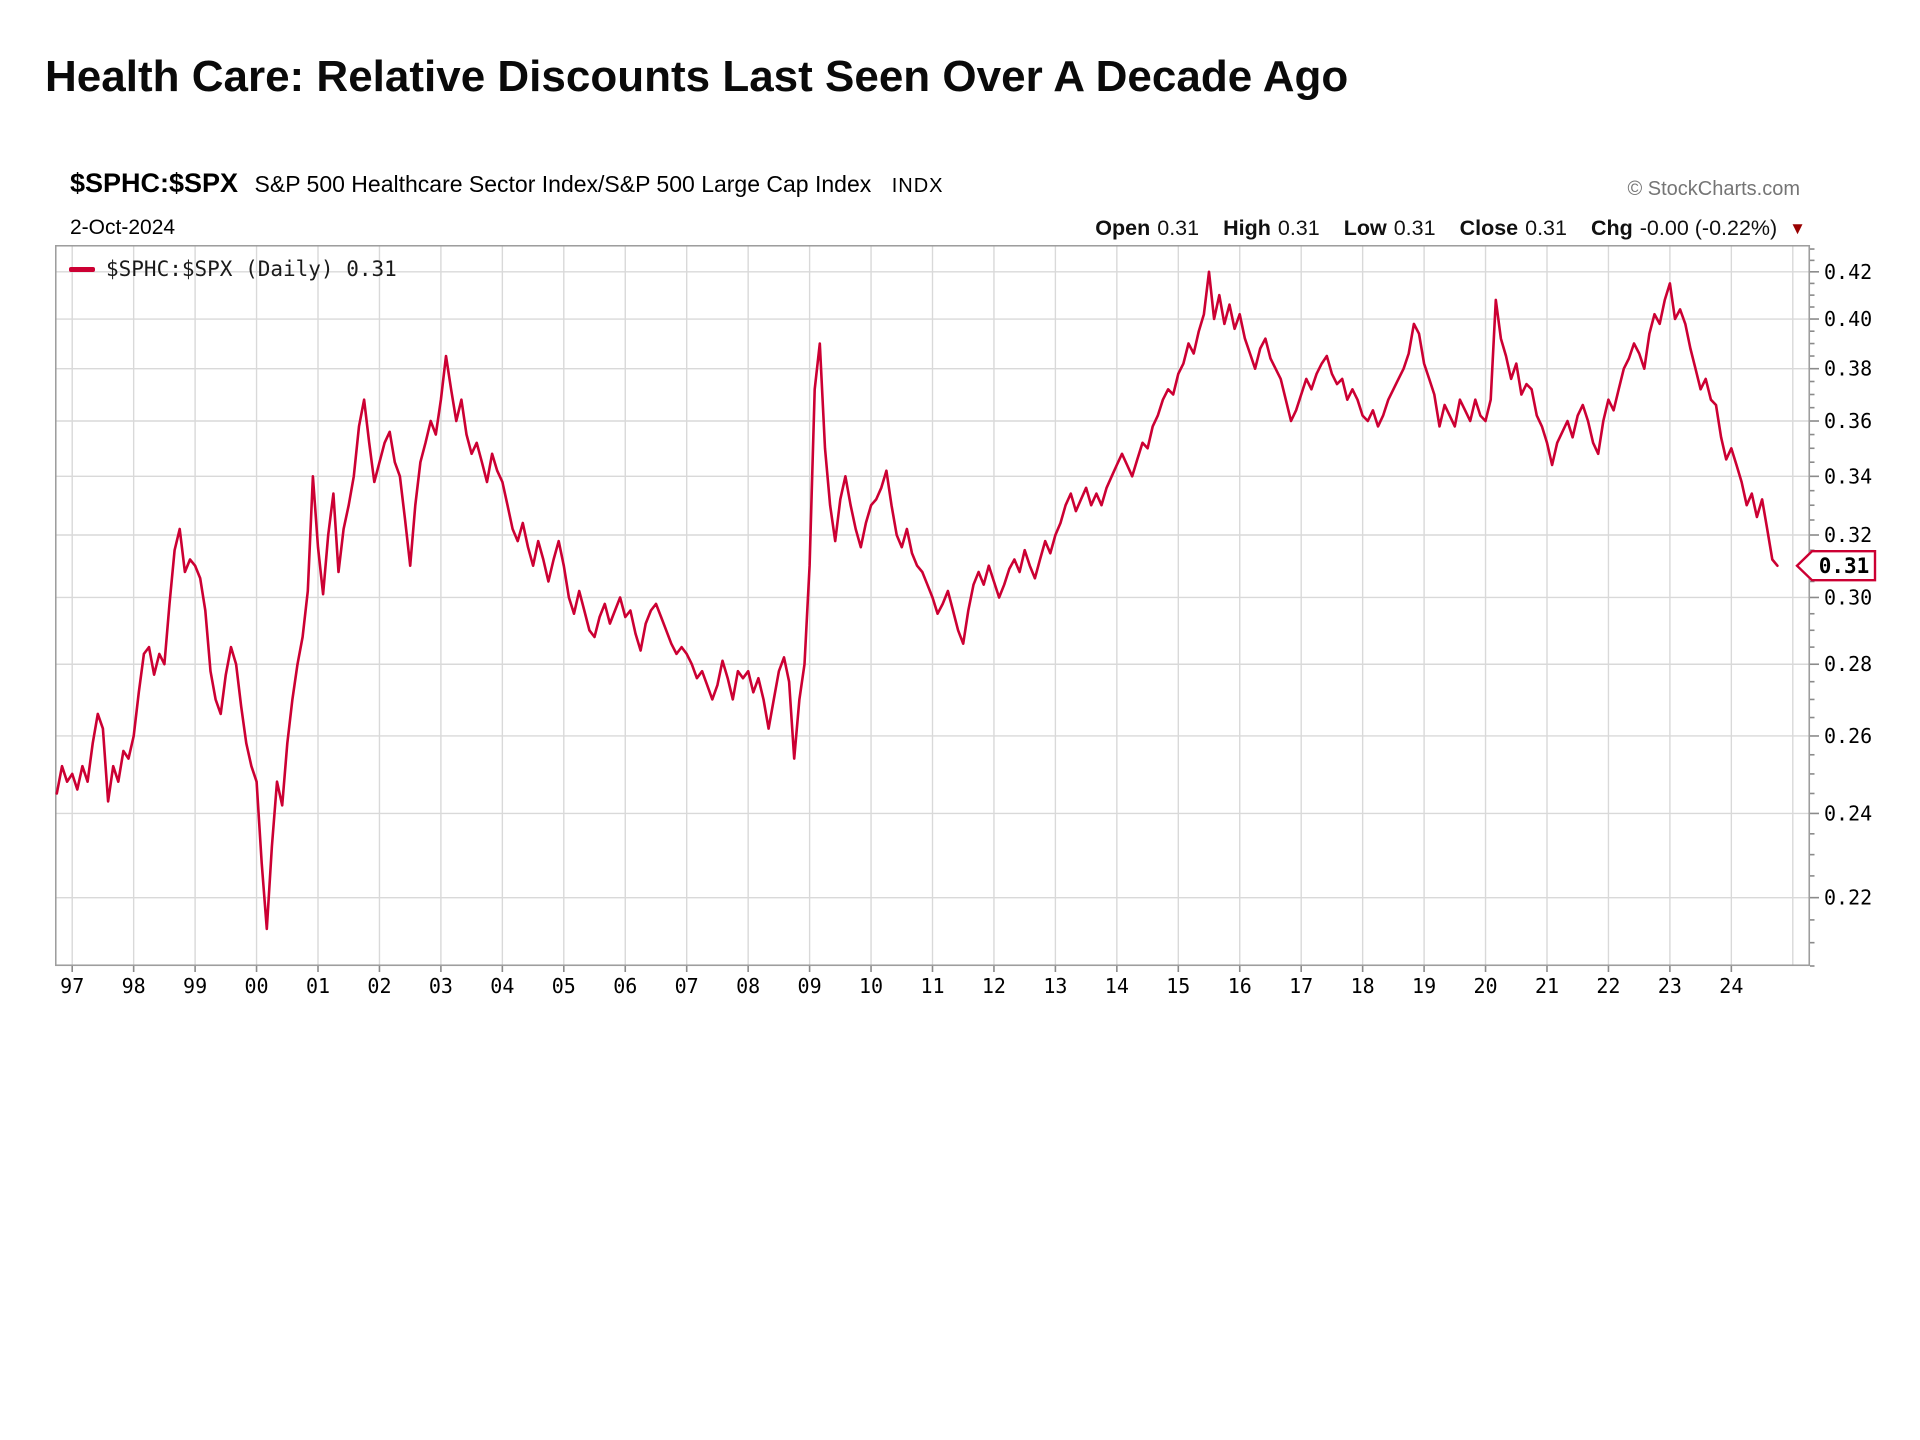 This screenshot has width=1920, height=1440. Describe the element at coordinates (1301, 986) in the screenshot. I see `x-axis-tick-label: 17` at that location.